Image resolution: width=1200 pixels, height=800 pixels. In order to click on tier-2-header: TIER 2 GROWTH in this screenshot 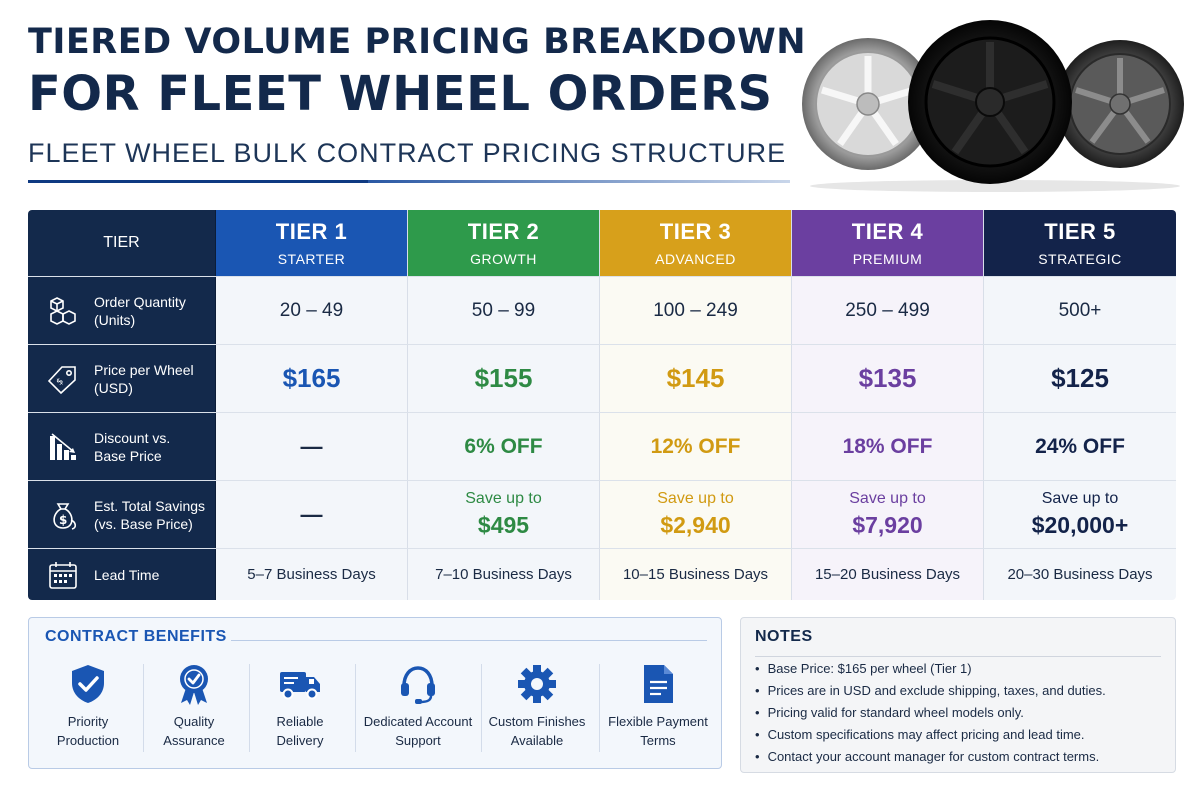, I will do `click(504, 243)`.